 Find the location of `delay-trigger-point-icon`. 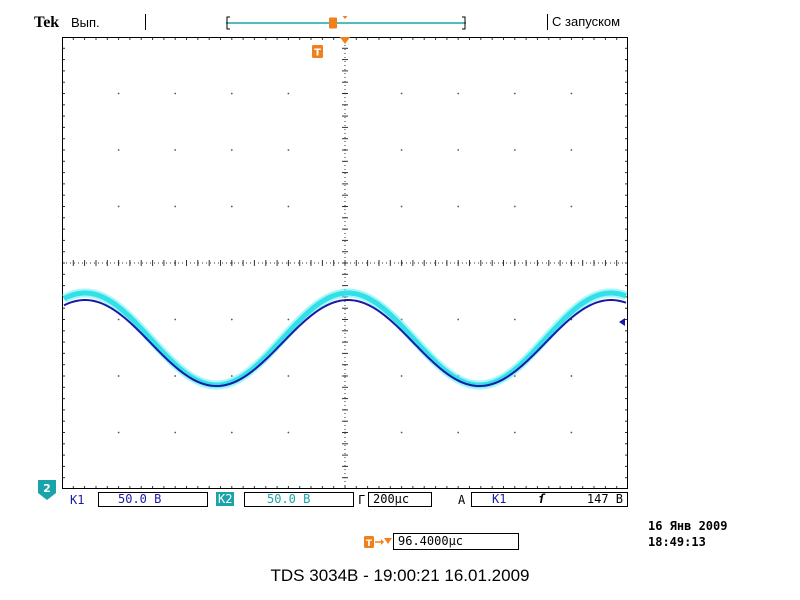

delay-trigger-point-icon is located at coordinates (388, 541).